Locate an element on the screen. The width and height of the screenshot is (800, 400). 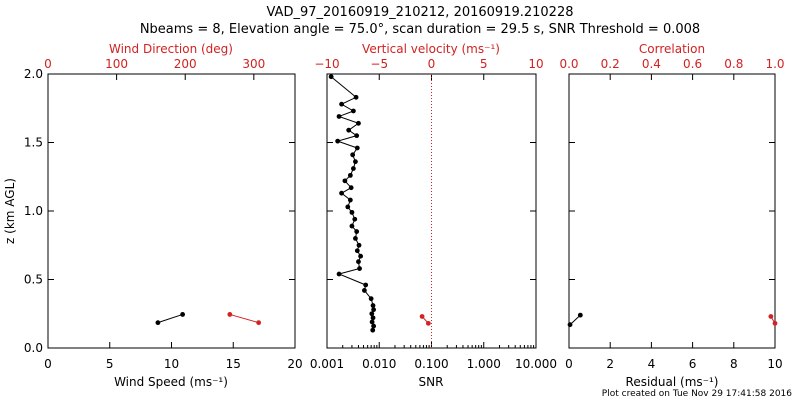
panel-snr-top-tick-label: −5 is located at coordinates (379, 64).